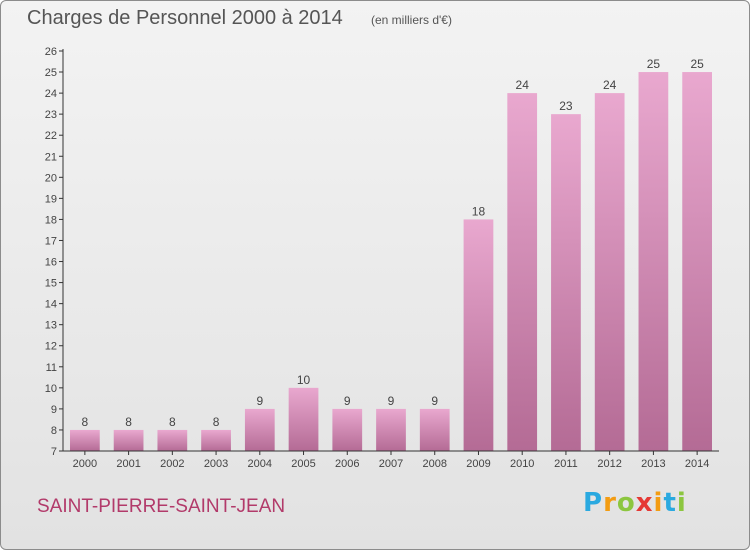 This screenshot has height=550, width=750. I want to click on x-tick-label-2000: 2000, so click(85, 464).